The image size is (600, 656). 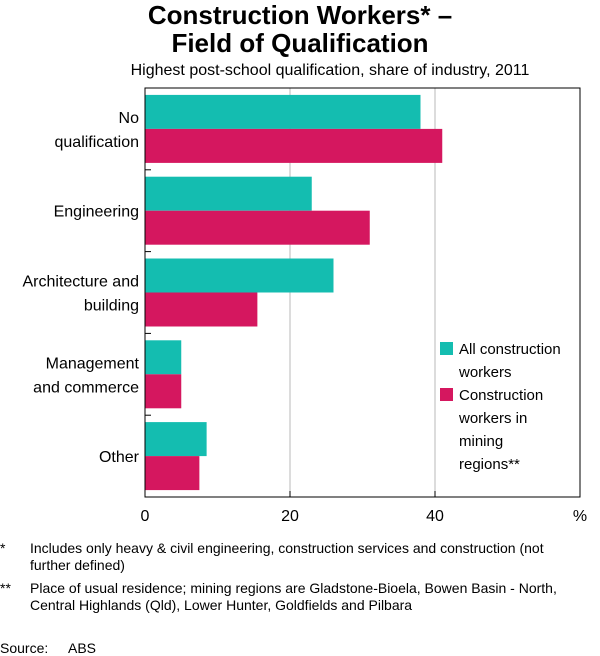 I want to click on category-label-4-0: Other, so click(x=119, y=457).